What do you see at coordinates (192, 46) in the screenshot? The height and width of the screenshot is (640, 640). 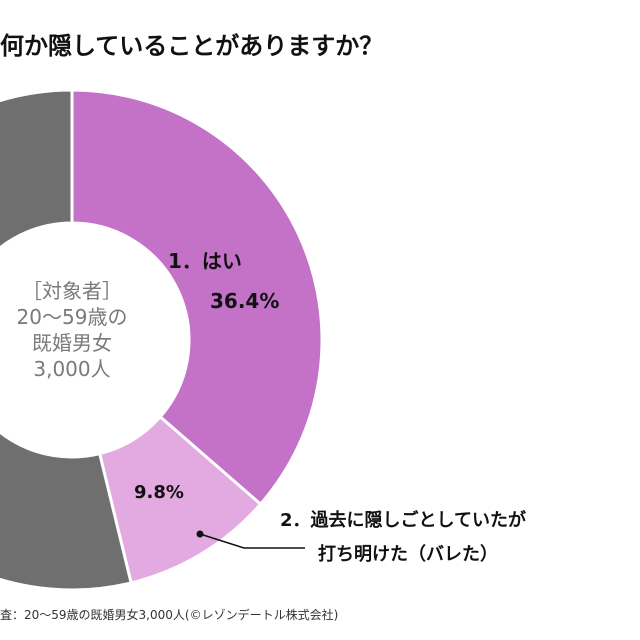 I see `chart-title: 何か隠していることがありますか？` at bounding box center [192, 46].